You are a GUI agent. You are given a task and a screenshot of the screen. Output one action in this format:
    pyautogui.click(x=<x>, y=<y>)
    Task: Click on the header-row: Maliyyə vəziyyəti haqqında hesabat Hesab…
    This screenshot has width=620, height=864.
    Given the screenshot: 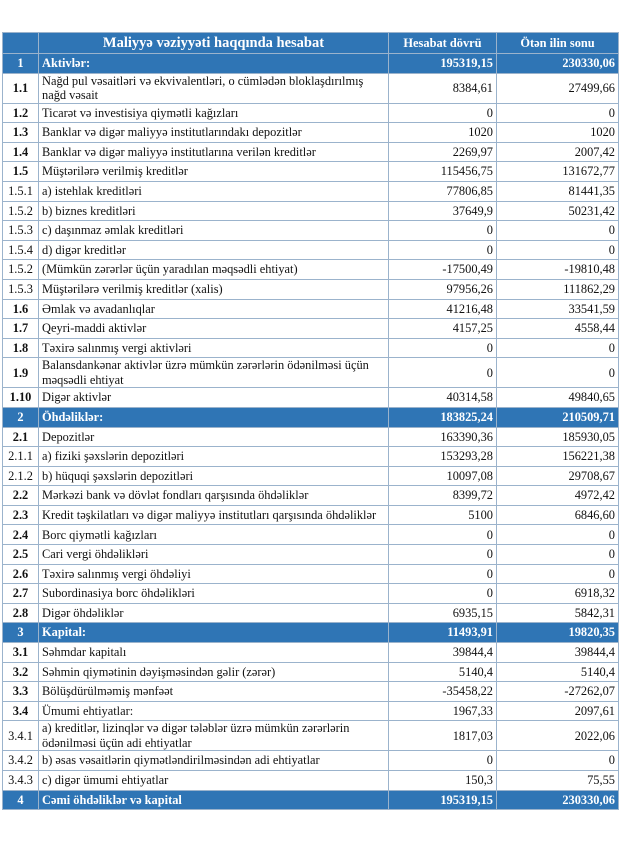 What is the action you would take?
    pyautogui.click(x=310, y=43)
    